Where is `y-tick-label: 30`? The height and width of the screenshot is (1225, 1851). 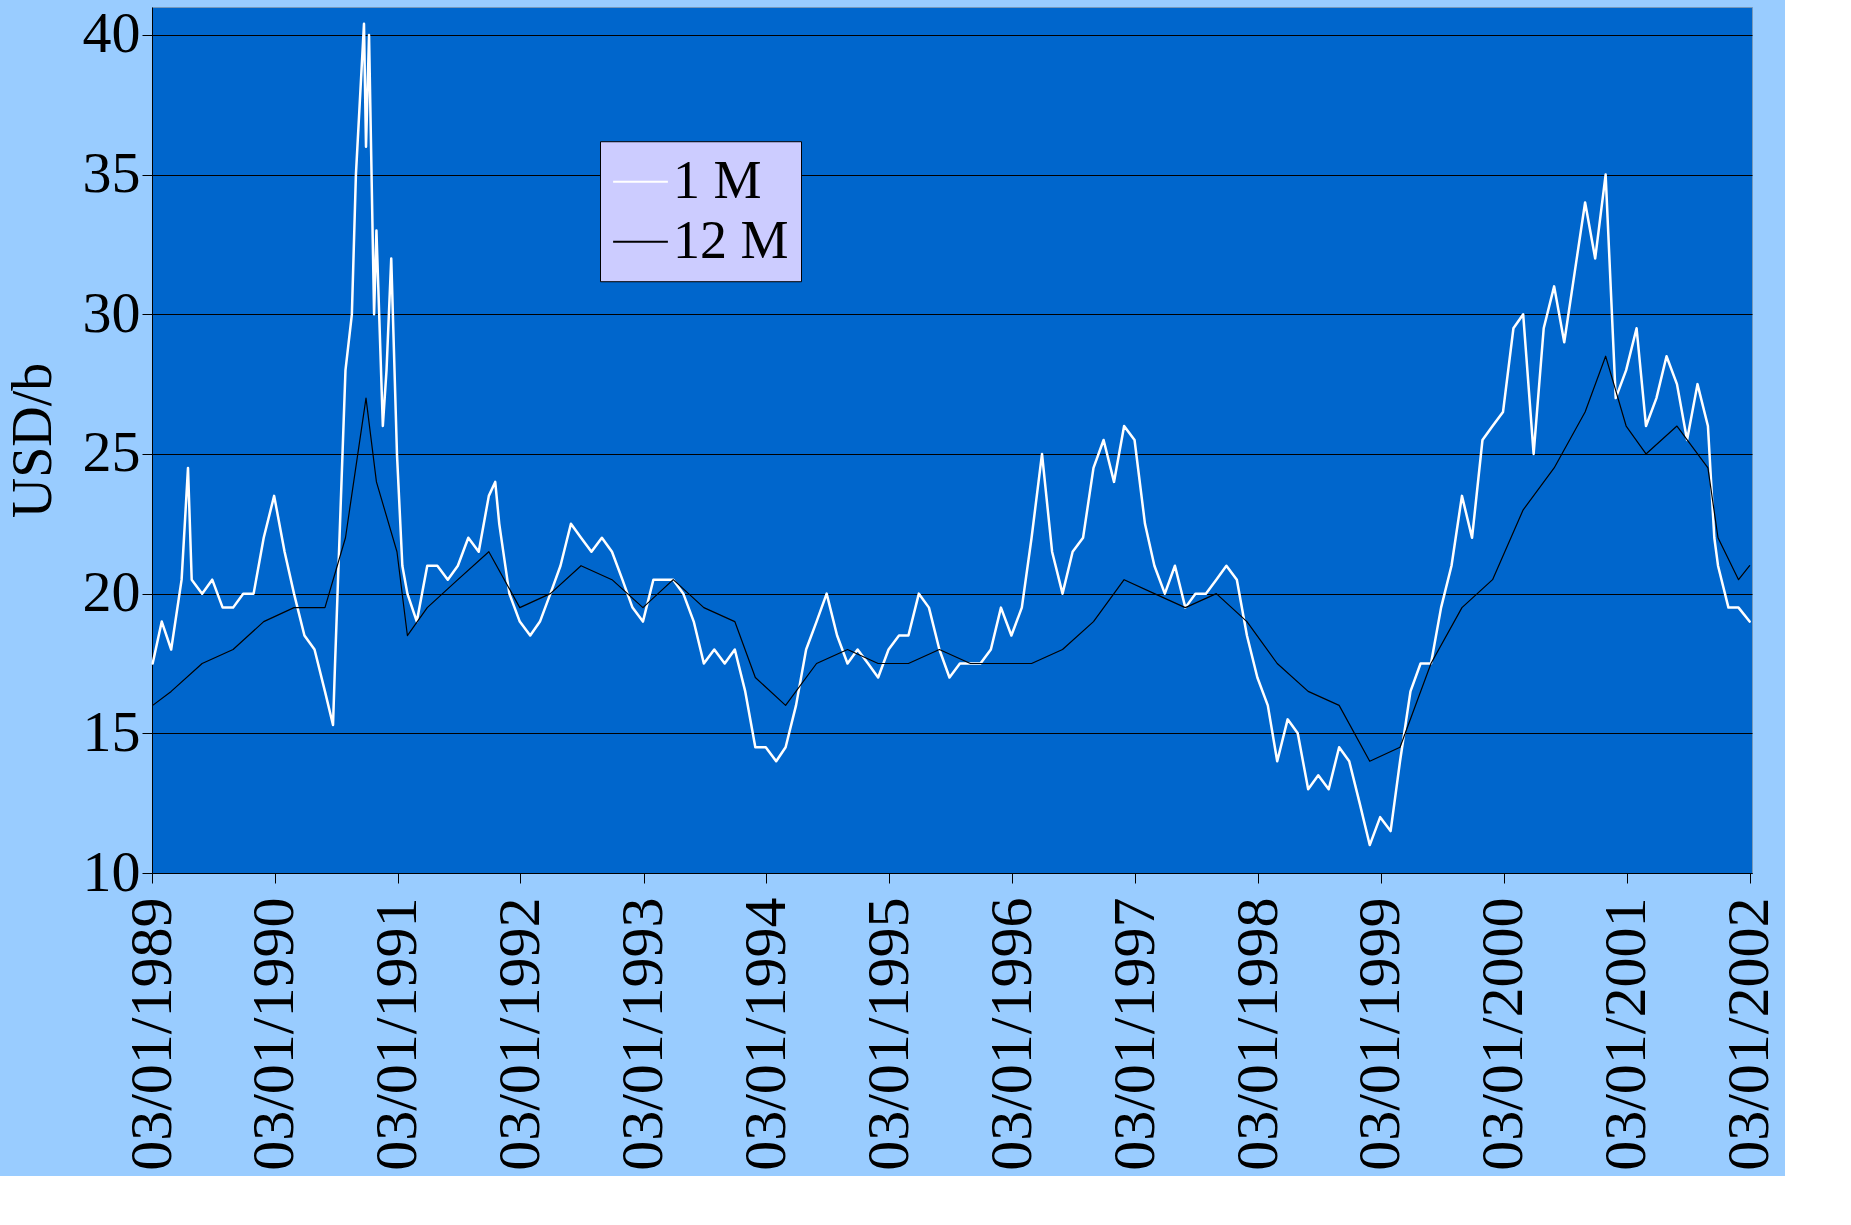 y-tick-label: 30 is located at coordinates (111, 312).